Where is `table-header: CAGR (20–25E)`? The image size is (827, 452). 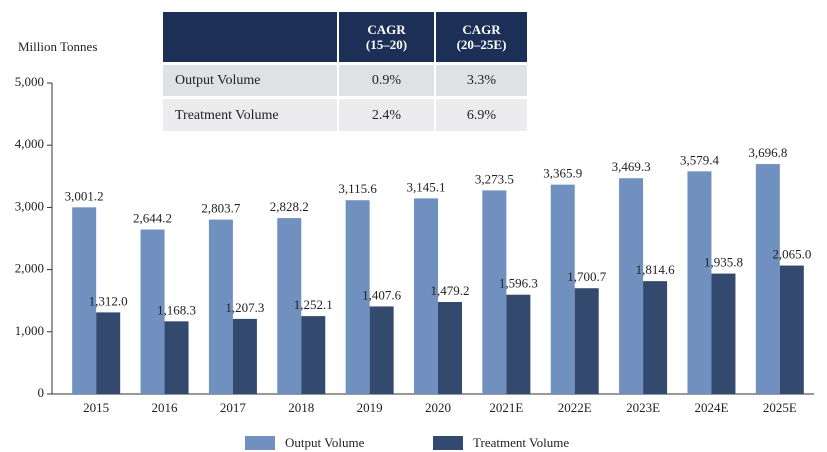 table-header: CAGR (20–25E) is located at coordinates (481, 37).